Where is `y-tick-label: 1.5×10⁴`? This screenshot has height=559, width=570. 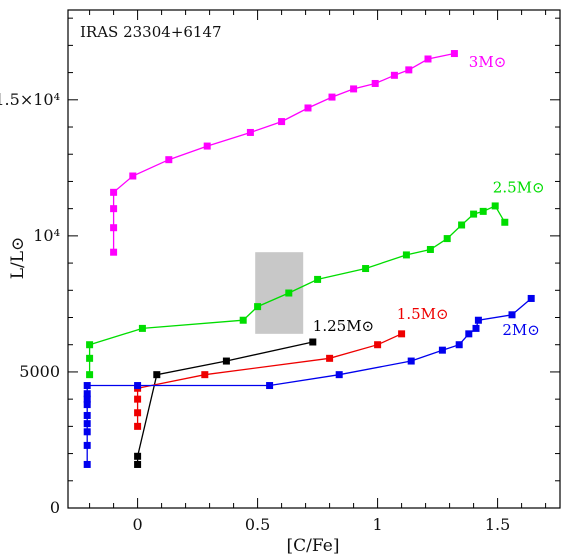 y-tick-label: 1.5×10⁴ is located at coordinates (30, 99).